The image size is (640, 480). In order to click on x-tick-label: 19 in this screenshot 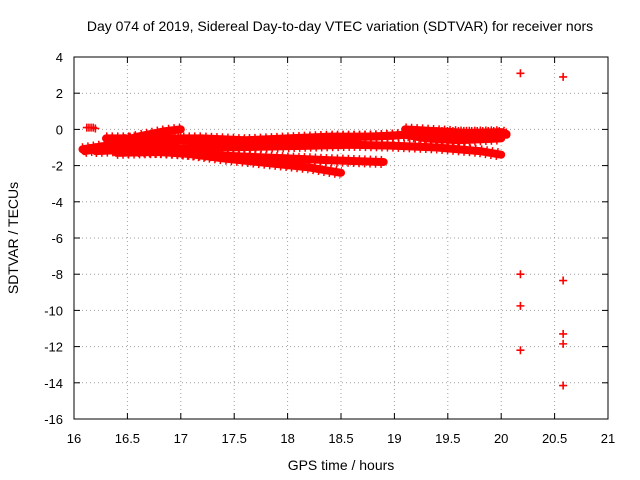, I will do `click(394, 438)`.